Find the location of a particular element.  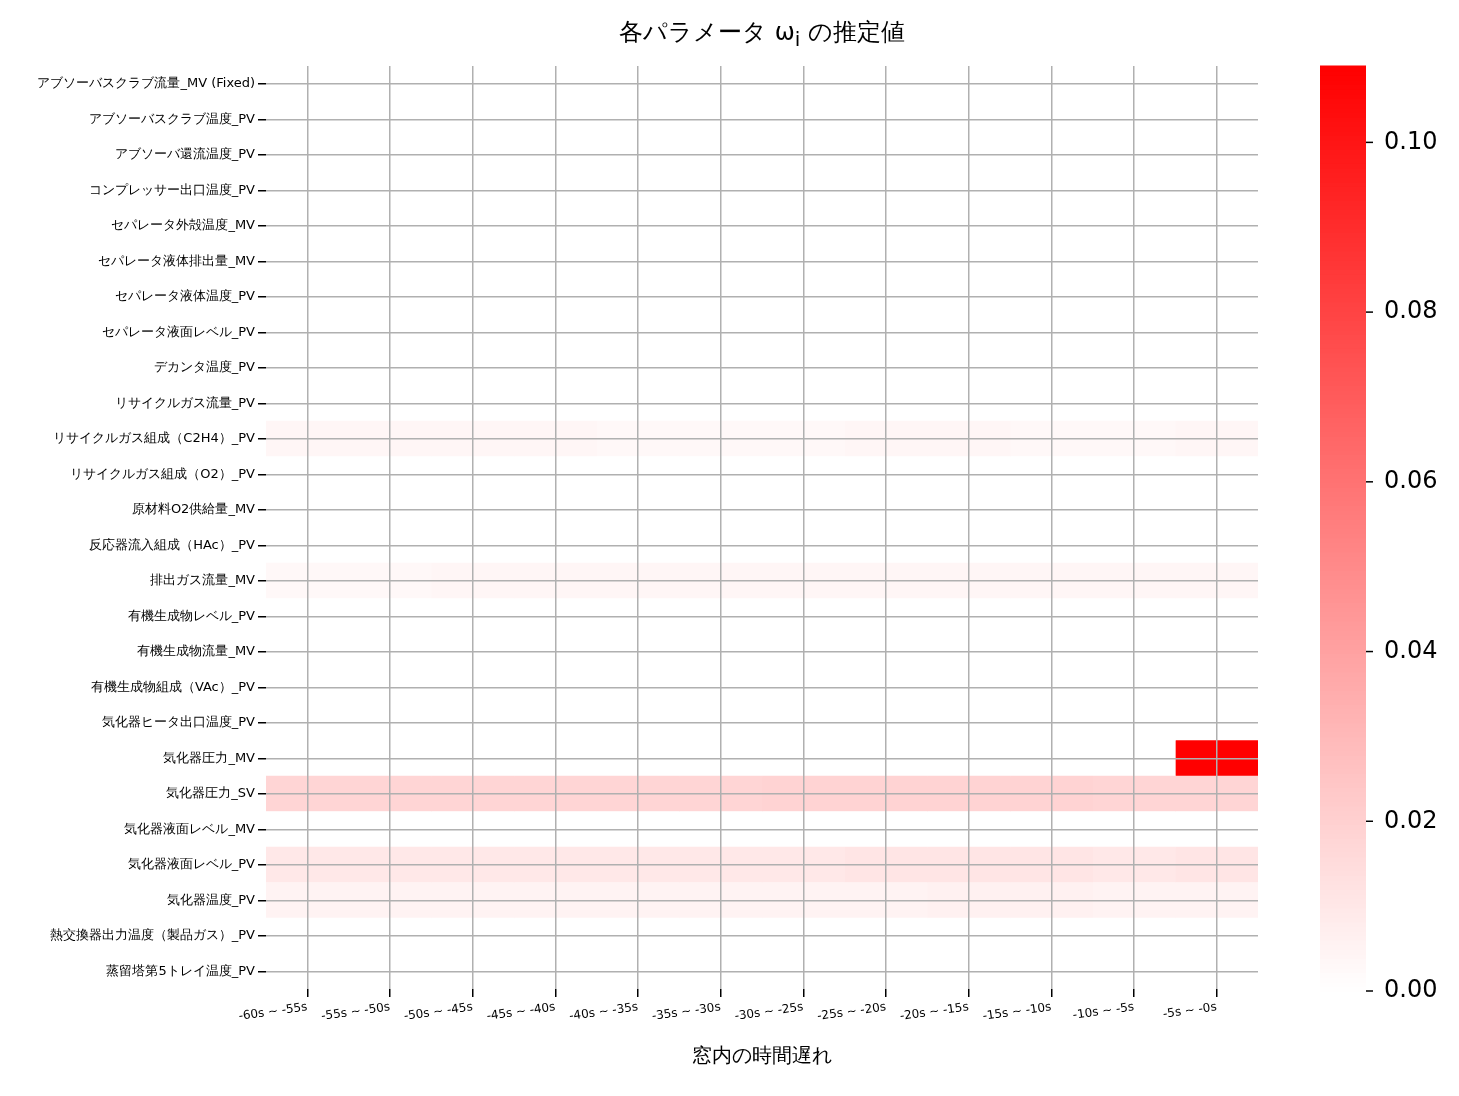

x-tick-label: -5s ~ -0s is located at coordinates (1190, 1010).